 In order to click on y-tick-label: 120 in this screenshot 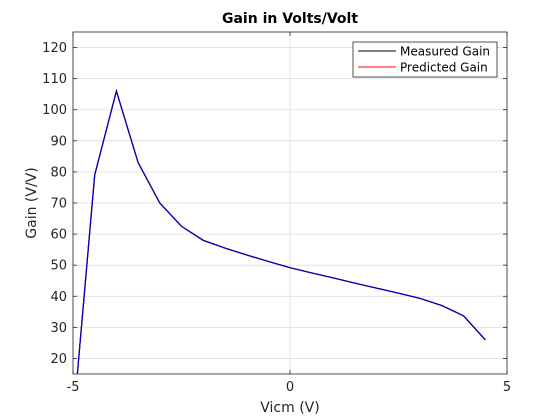, I will do `click(54, 48)`.